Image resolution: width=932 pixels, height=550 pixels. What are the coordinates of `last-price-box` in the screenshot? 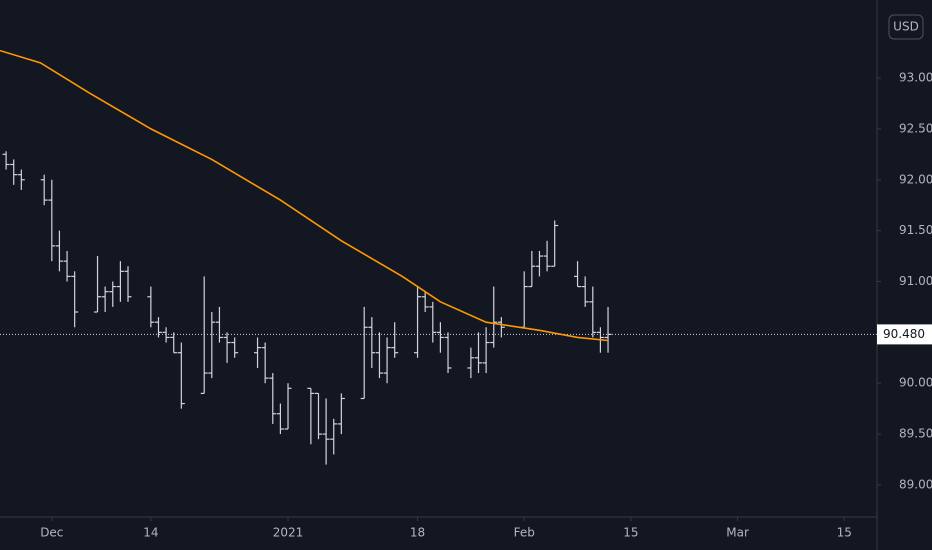 It's located at (904, 334).